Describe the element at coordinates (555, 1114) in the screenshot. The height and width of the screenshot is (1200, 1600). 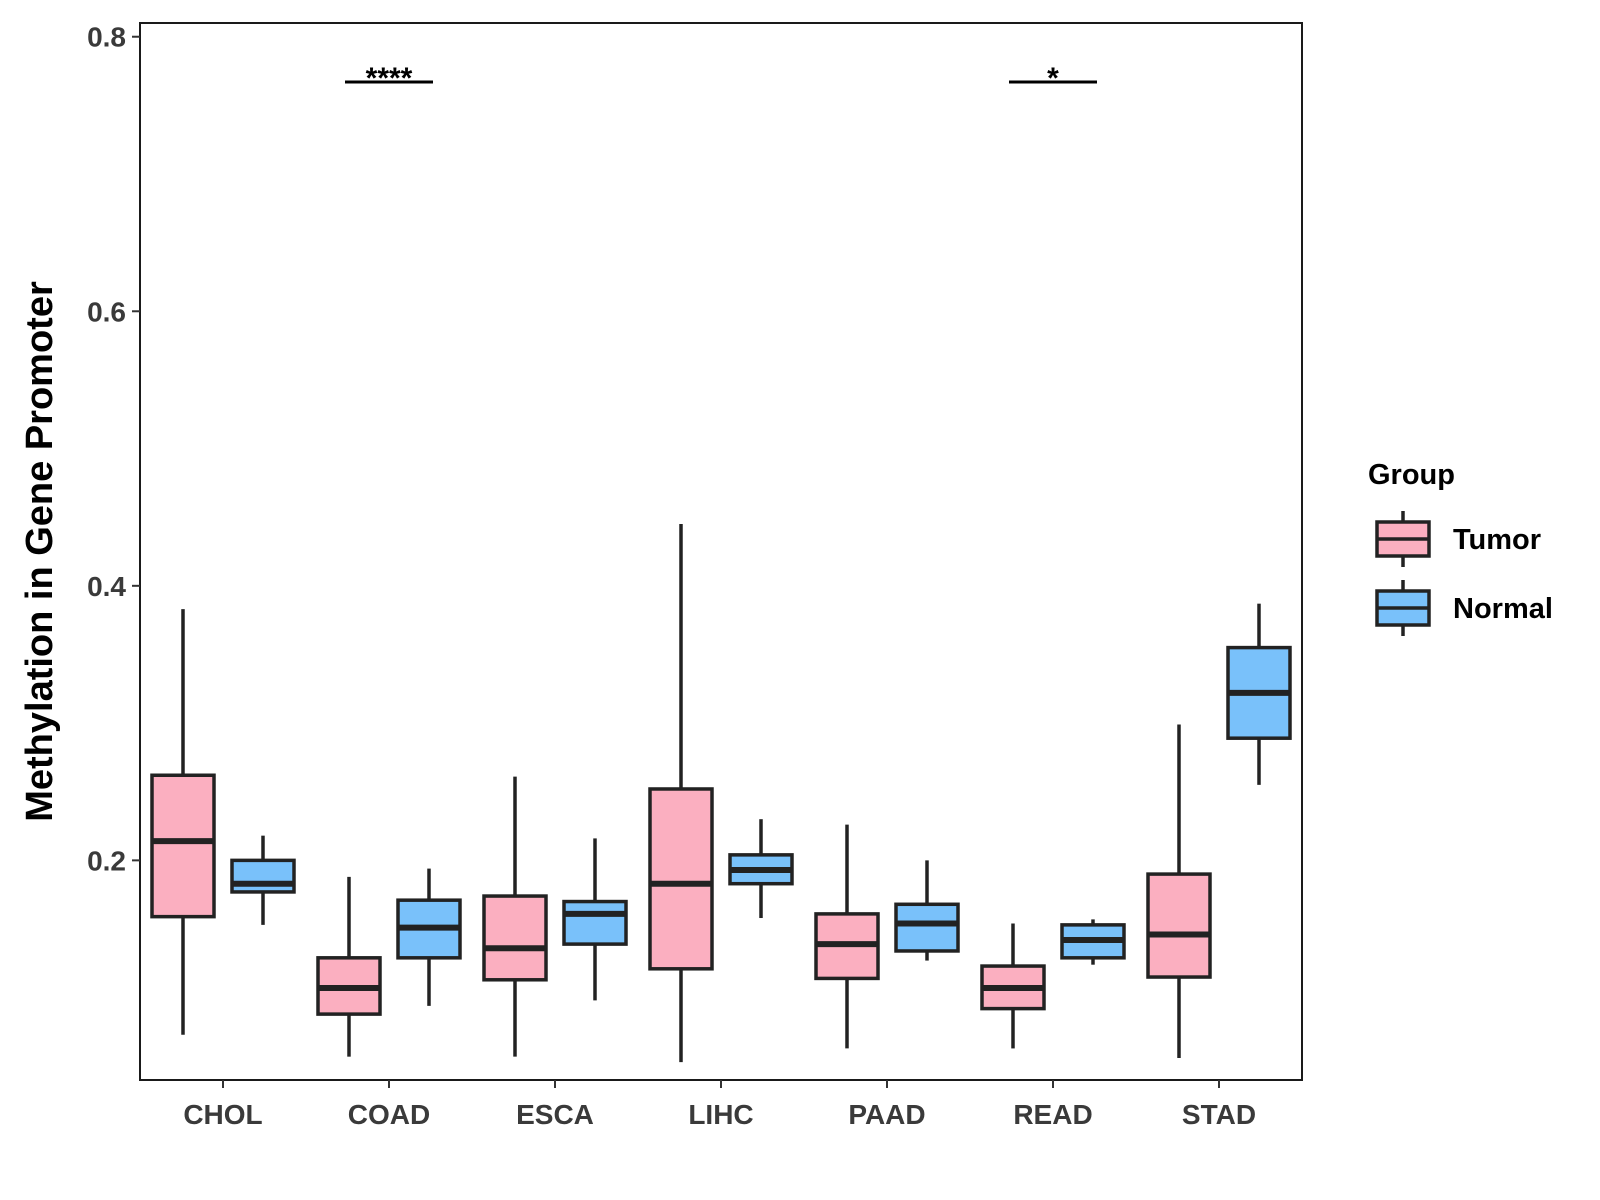
I see `x-tick-label-esca: ESCA` at that location.